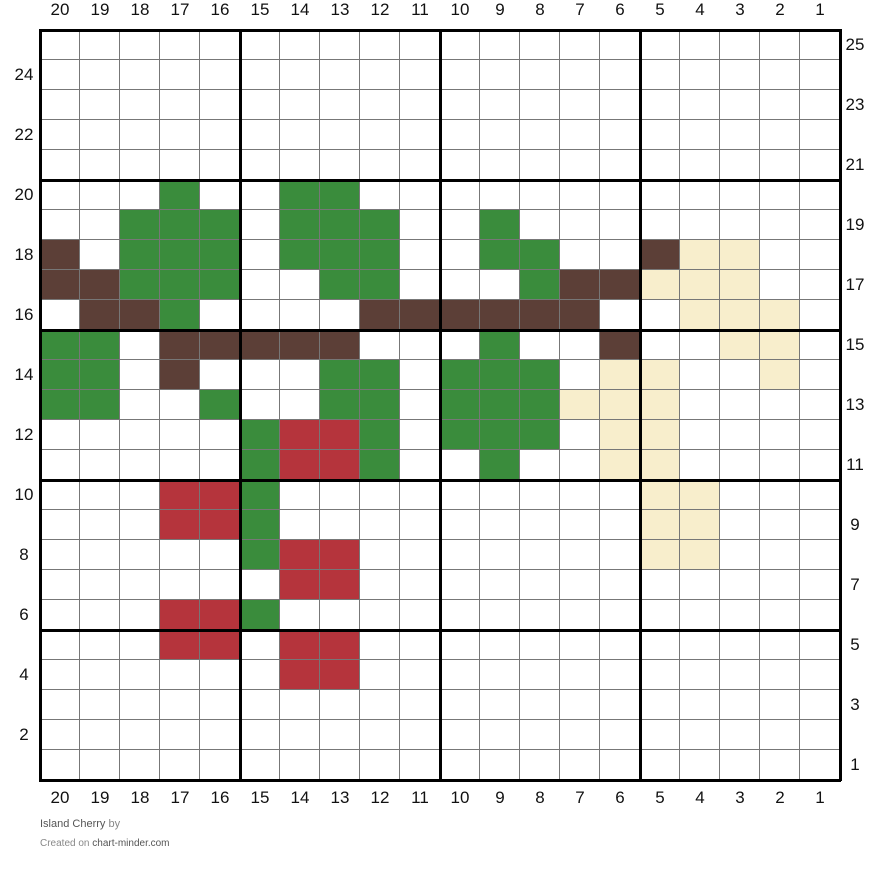 The height and width of the screenshot is (873, 880). Describe the element at coordinates (620, 9) in the screenshot. I see `column-label: 6` at that location.